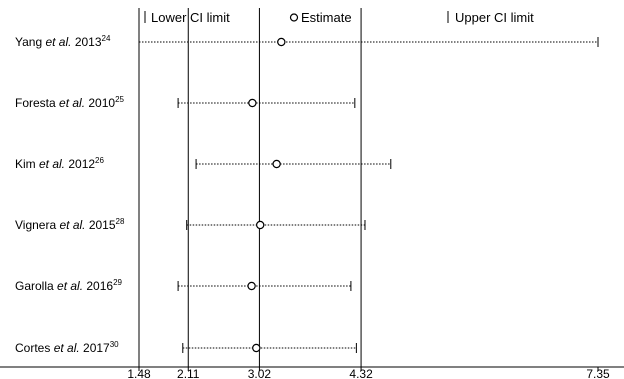  What do you see at coordinates (190, 224) in the screenshot?
I see `study-row: Vignera et al. 201528` at bounding box center [190, 224].